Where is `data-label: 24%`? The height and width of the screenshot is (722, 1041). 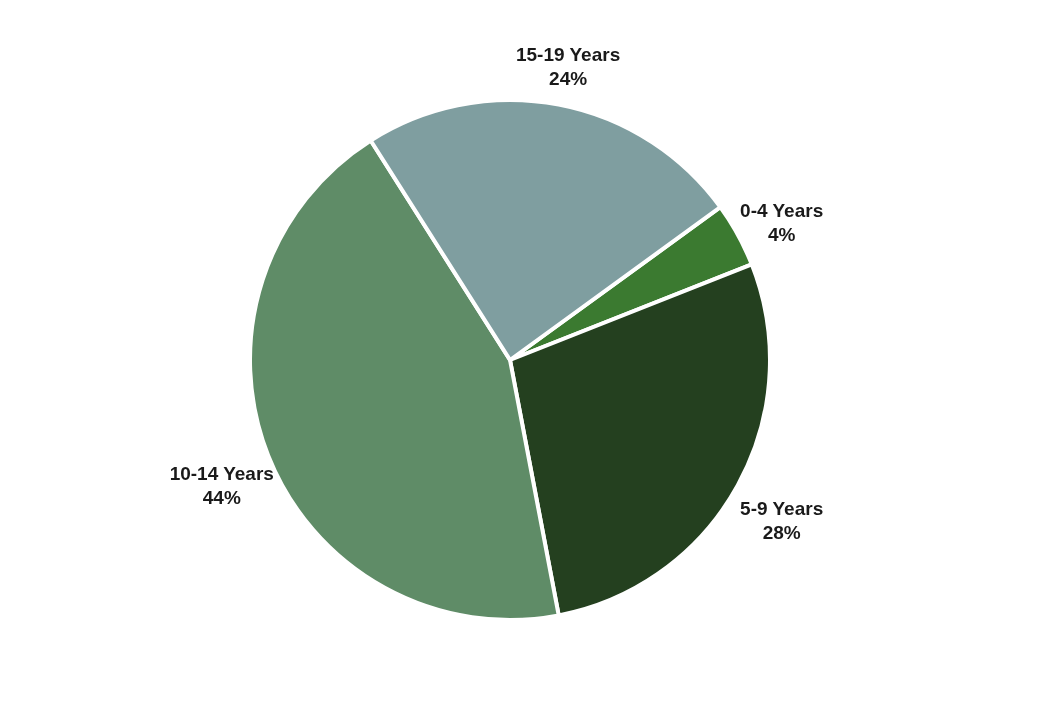 data-label: 24% is located at coordinates (568, 79).